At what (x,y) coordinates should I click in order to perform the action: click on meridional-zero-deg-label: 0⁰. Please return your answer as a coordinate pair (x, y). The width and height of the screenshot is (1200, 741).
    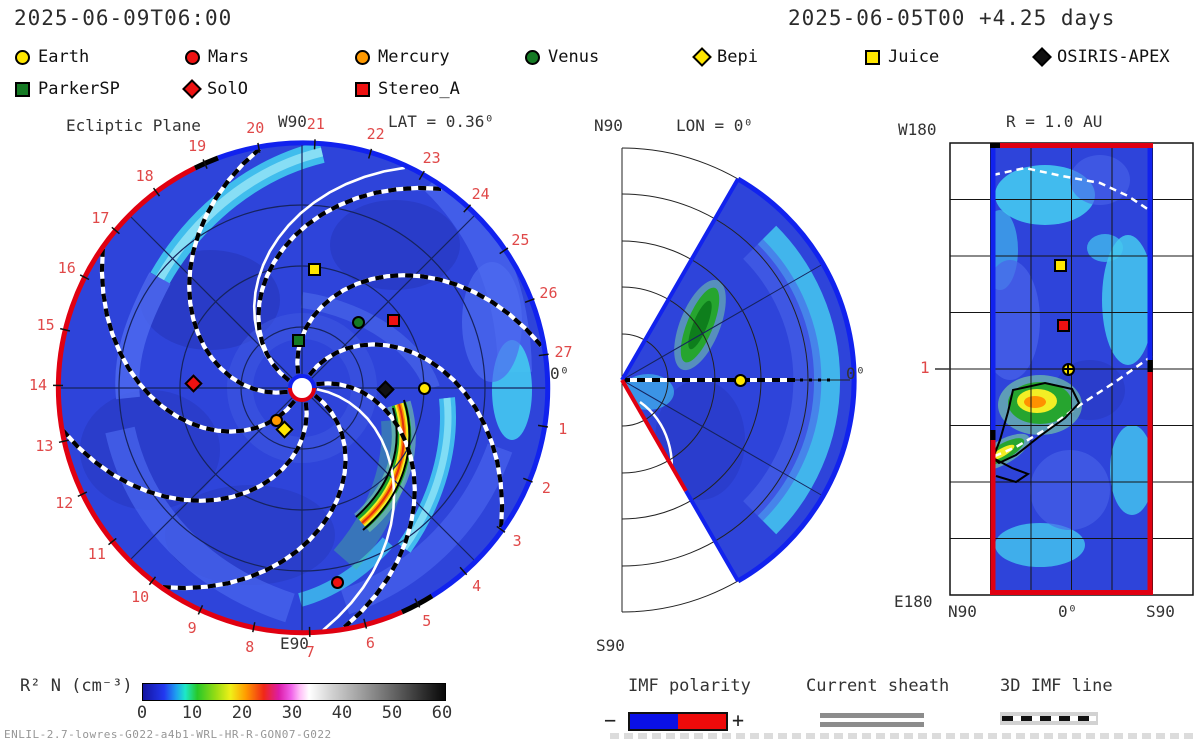
    Looking at the image, I should click on (856, 373).